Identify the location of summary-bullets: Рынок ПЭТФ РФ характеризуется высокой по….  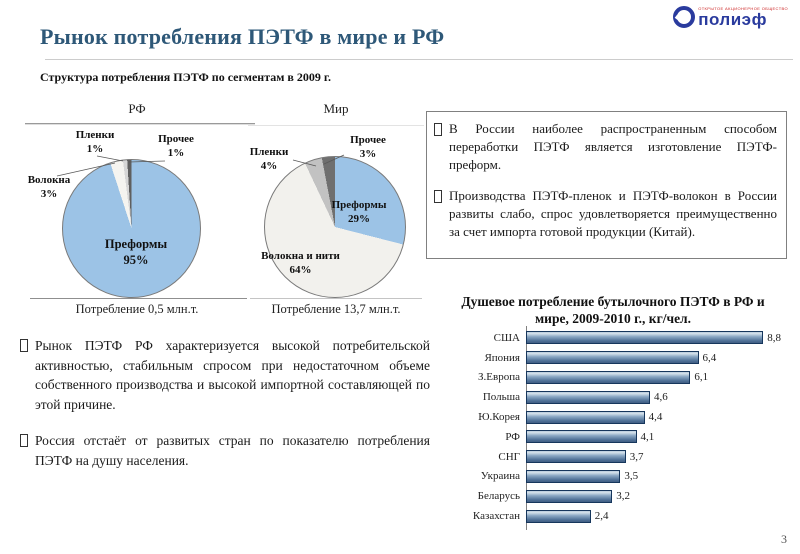
(225, 403).